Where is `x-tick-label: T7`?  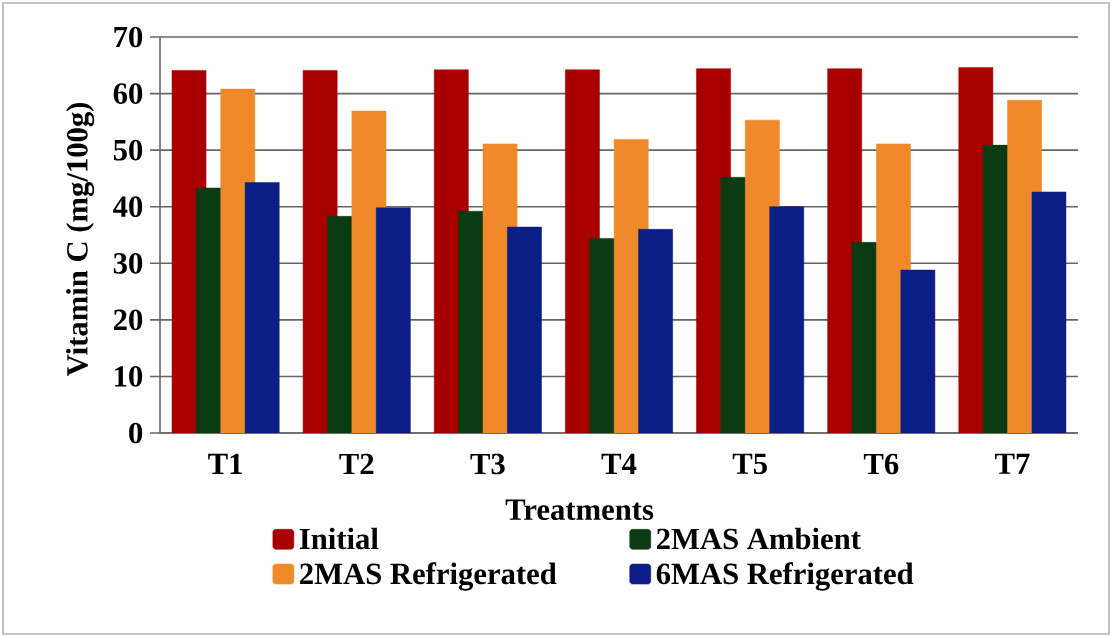
x-tick-label: T7 is located at coordinates (1012, 463).